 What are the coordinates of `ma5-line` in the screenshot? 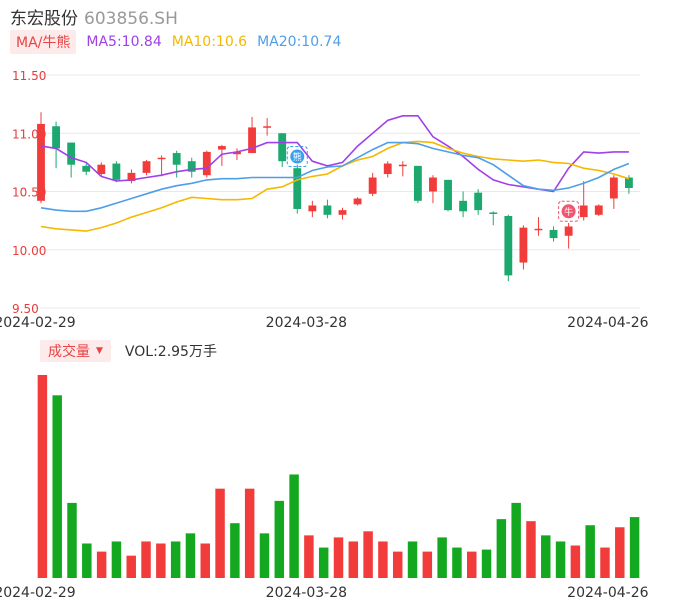 It's located at (334, 154).